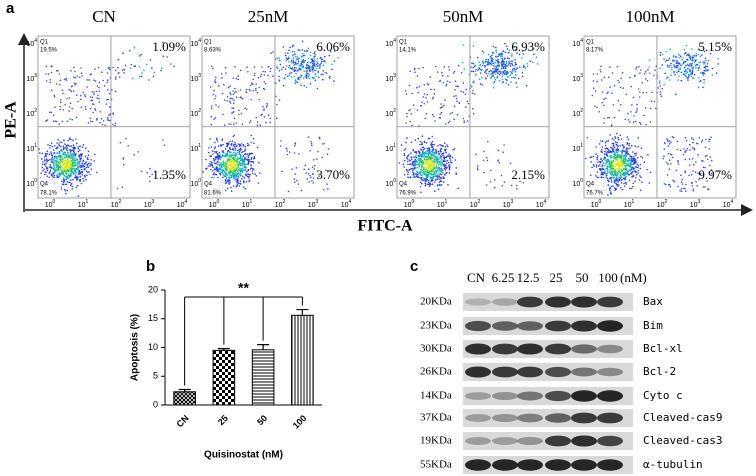 Image resolution: width=756 pixels, height=476 pixels. What do you see at coordinates (10, 8) in the screenshot?
I see `panel-label: a` at bounding box center [10, 8].